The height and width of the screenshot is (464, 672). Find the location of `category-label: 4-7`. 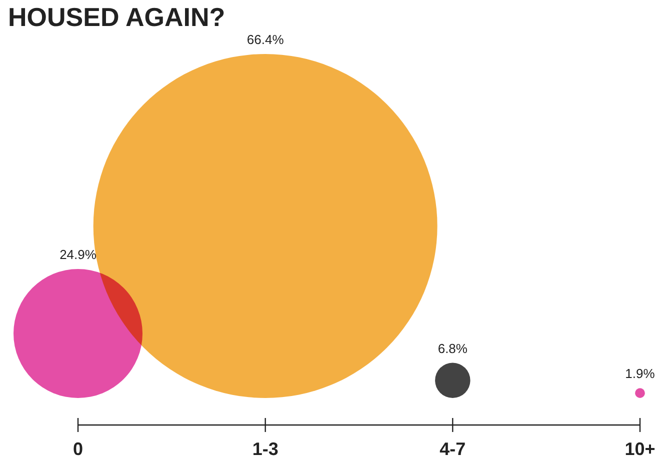

category-label: 4-7 is located at coordinates (453, 449).